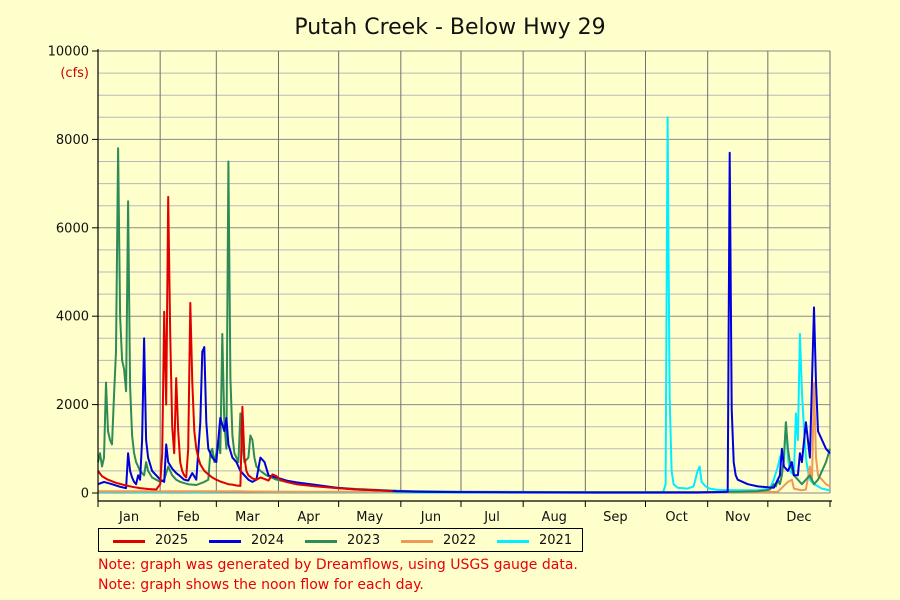 The image size is (900, 600). What do you see at coordinates (68, 52) in the screenshot?
I see `y-tick-label: 10000` at bounding box center [68, 52].